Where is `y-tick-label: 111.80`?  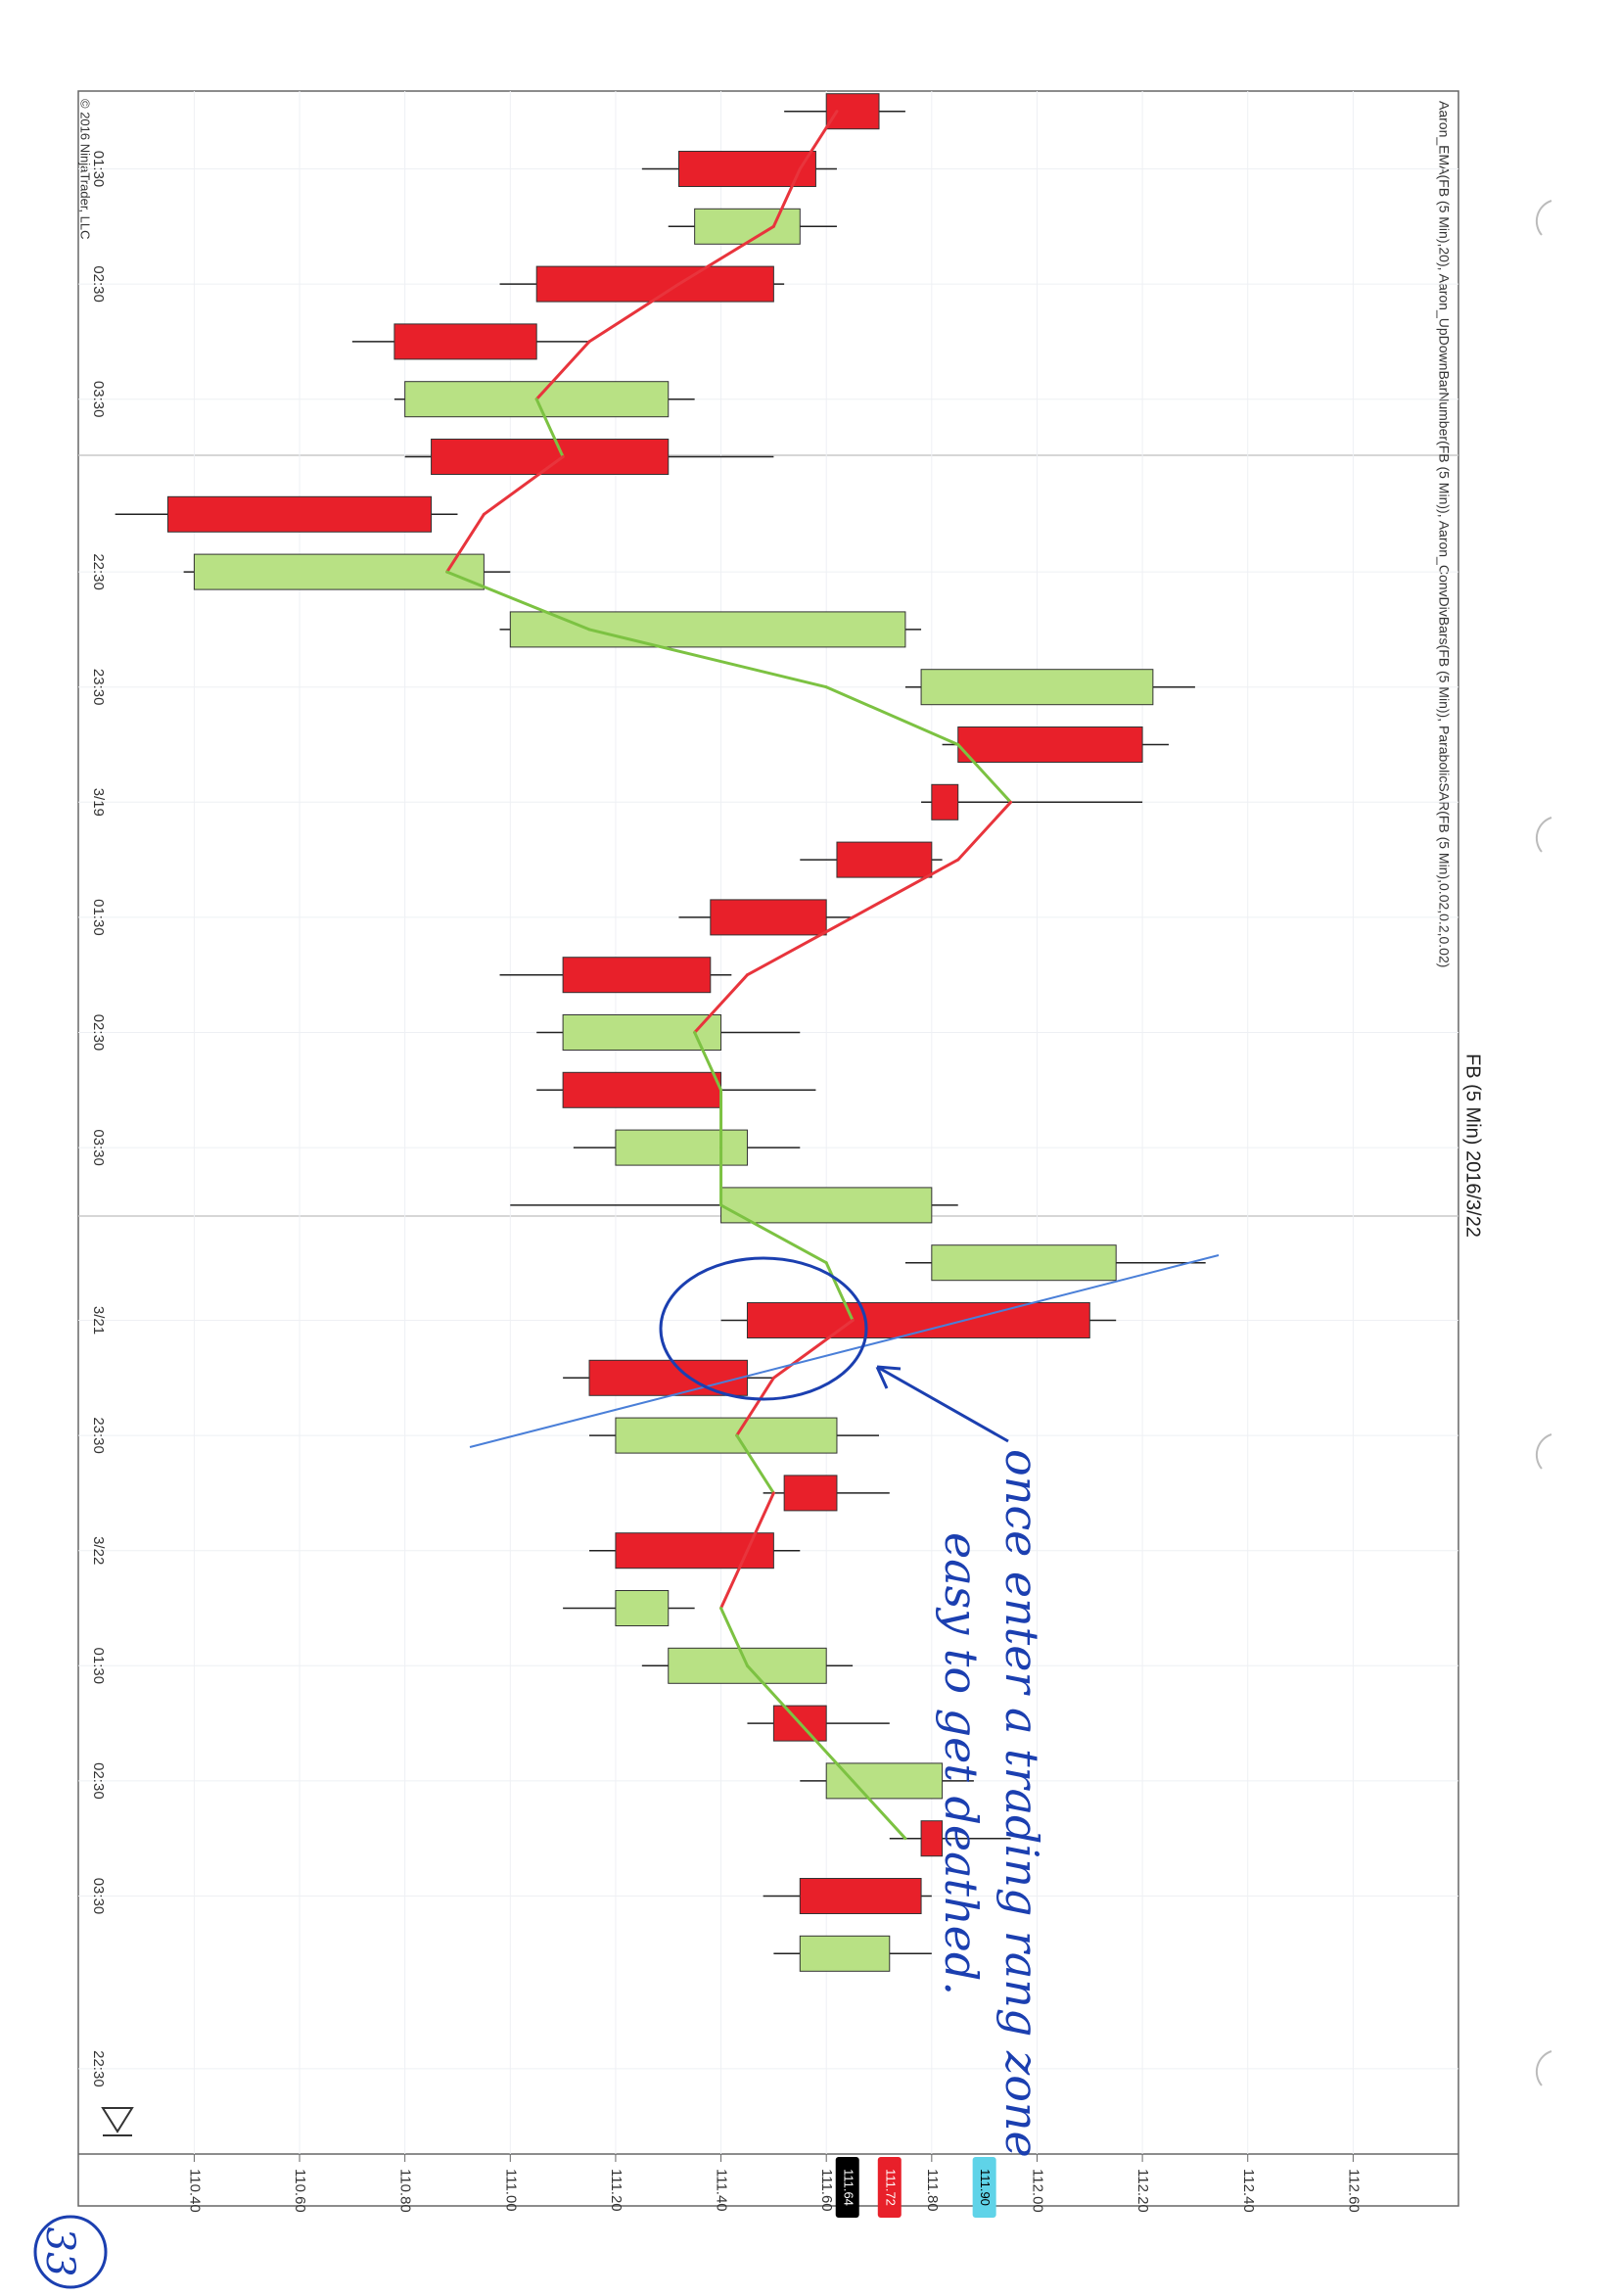 y-tick-label: 111.80 is located at coordinates (932, 2190).